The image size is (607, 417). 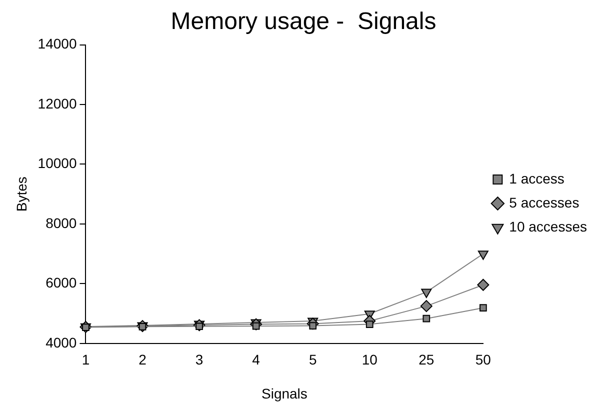 What do you see at coordinates (426, 360) in the screenshot?
I see `x-tick-label: 25` at bounding box center [426, 360].